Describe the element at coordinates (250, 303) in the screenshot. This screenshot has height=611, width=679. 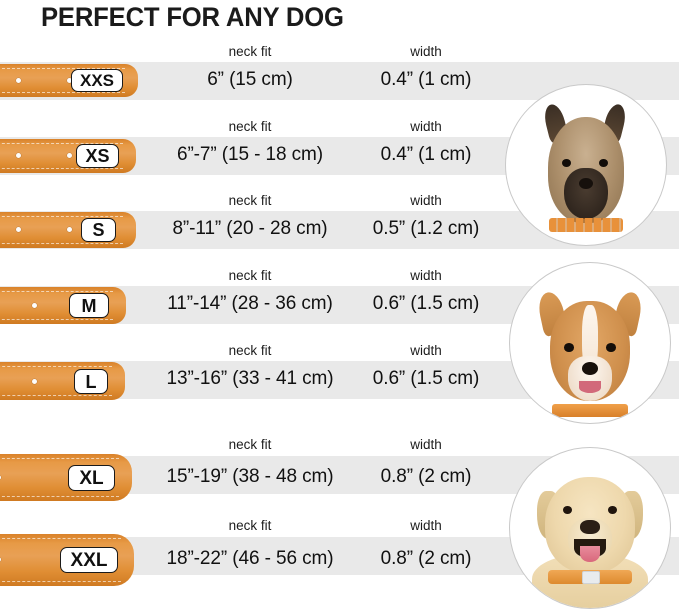
I see `neck-fit-value-m: 11”-14” (28 - 36 cm)` at that location.